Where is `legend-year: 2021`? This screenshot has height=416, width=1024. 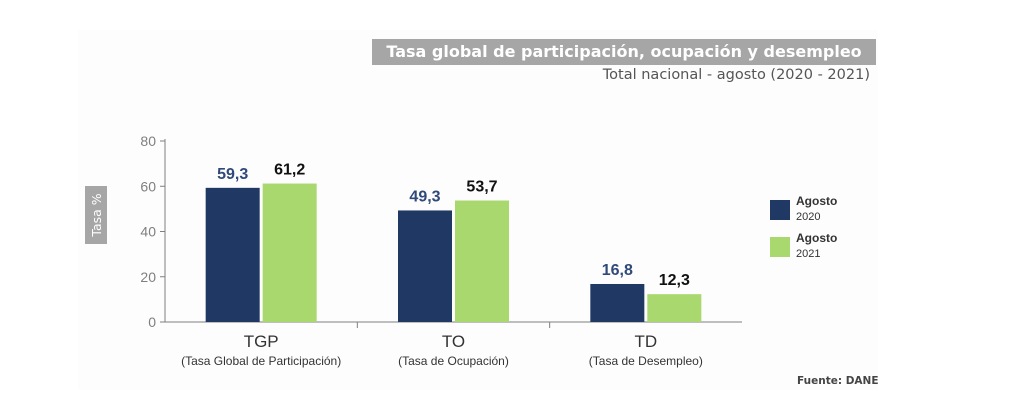
legend-year: 2021 is located at coordinates (808, 254).